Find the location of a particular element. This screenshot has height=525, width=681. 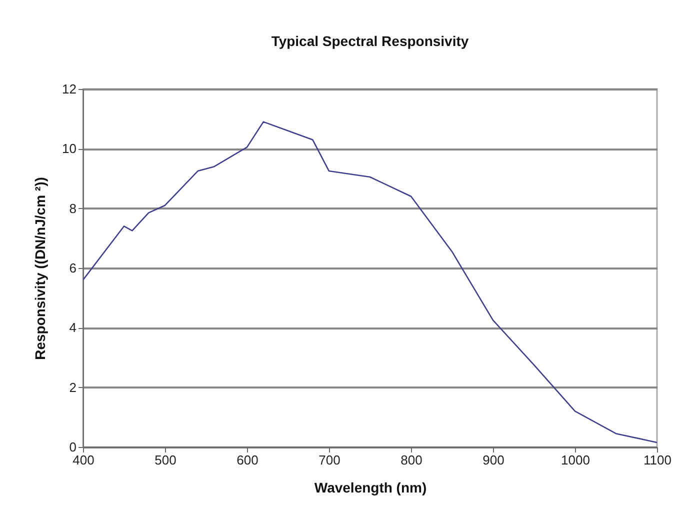

y-tick-label: 0 is located at coordinates (72, 447).